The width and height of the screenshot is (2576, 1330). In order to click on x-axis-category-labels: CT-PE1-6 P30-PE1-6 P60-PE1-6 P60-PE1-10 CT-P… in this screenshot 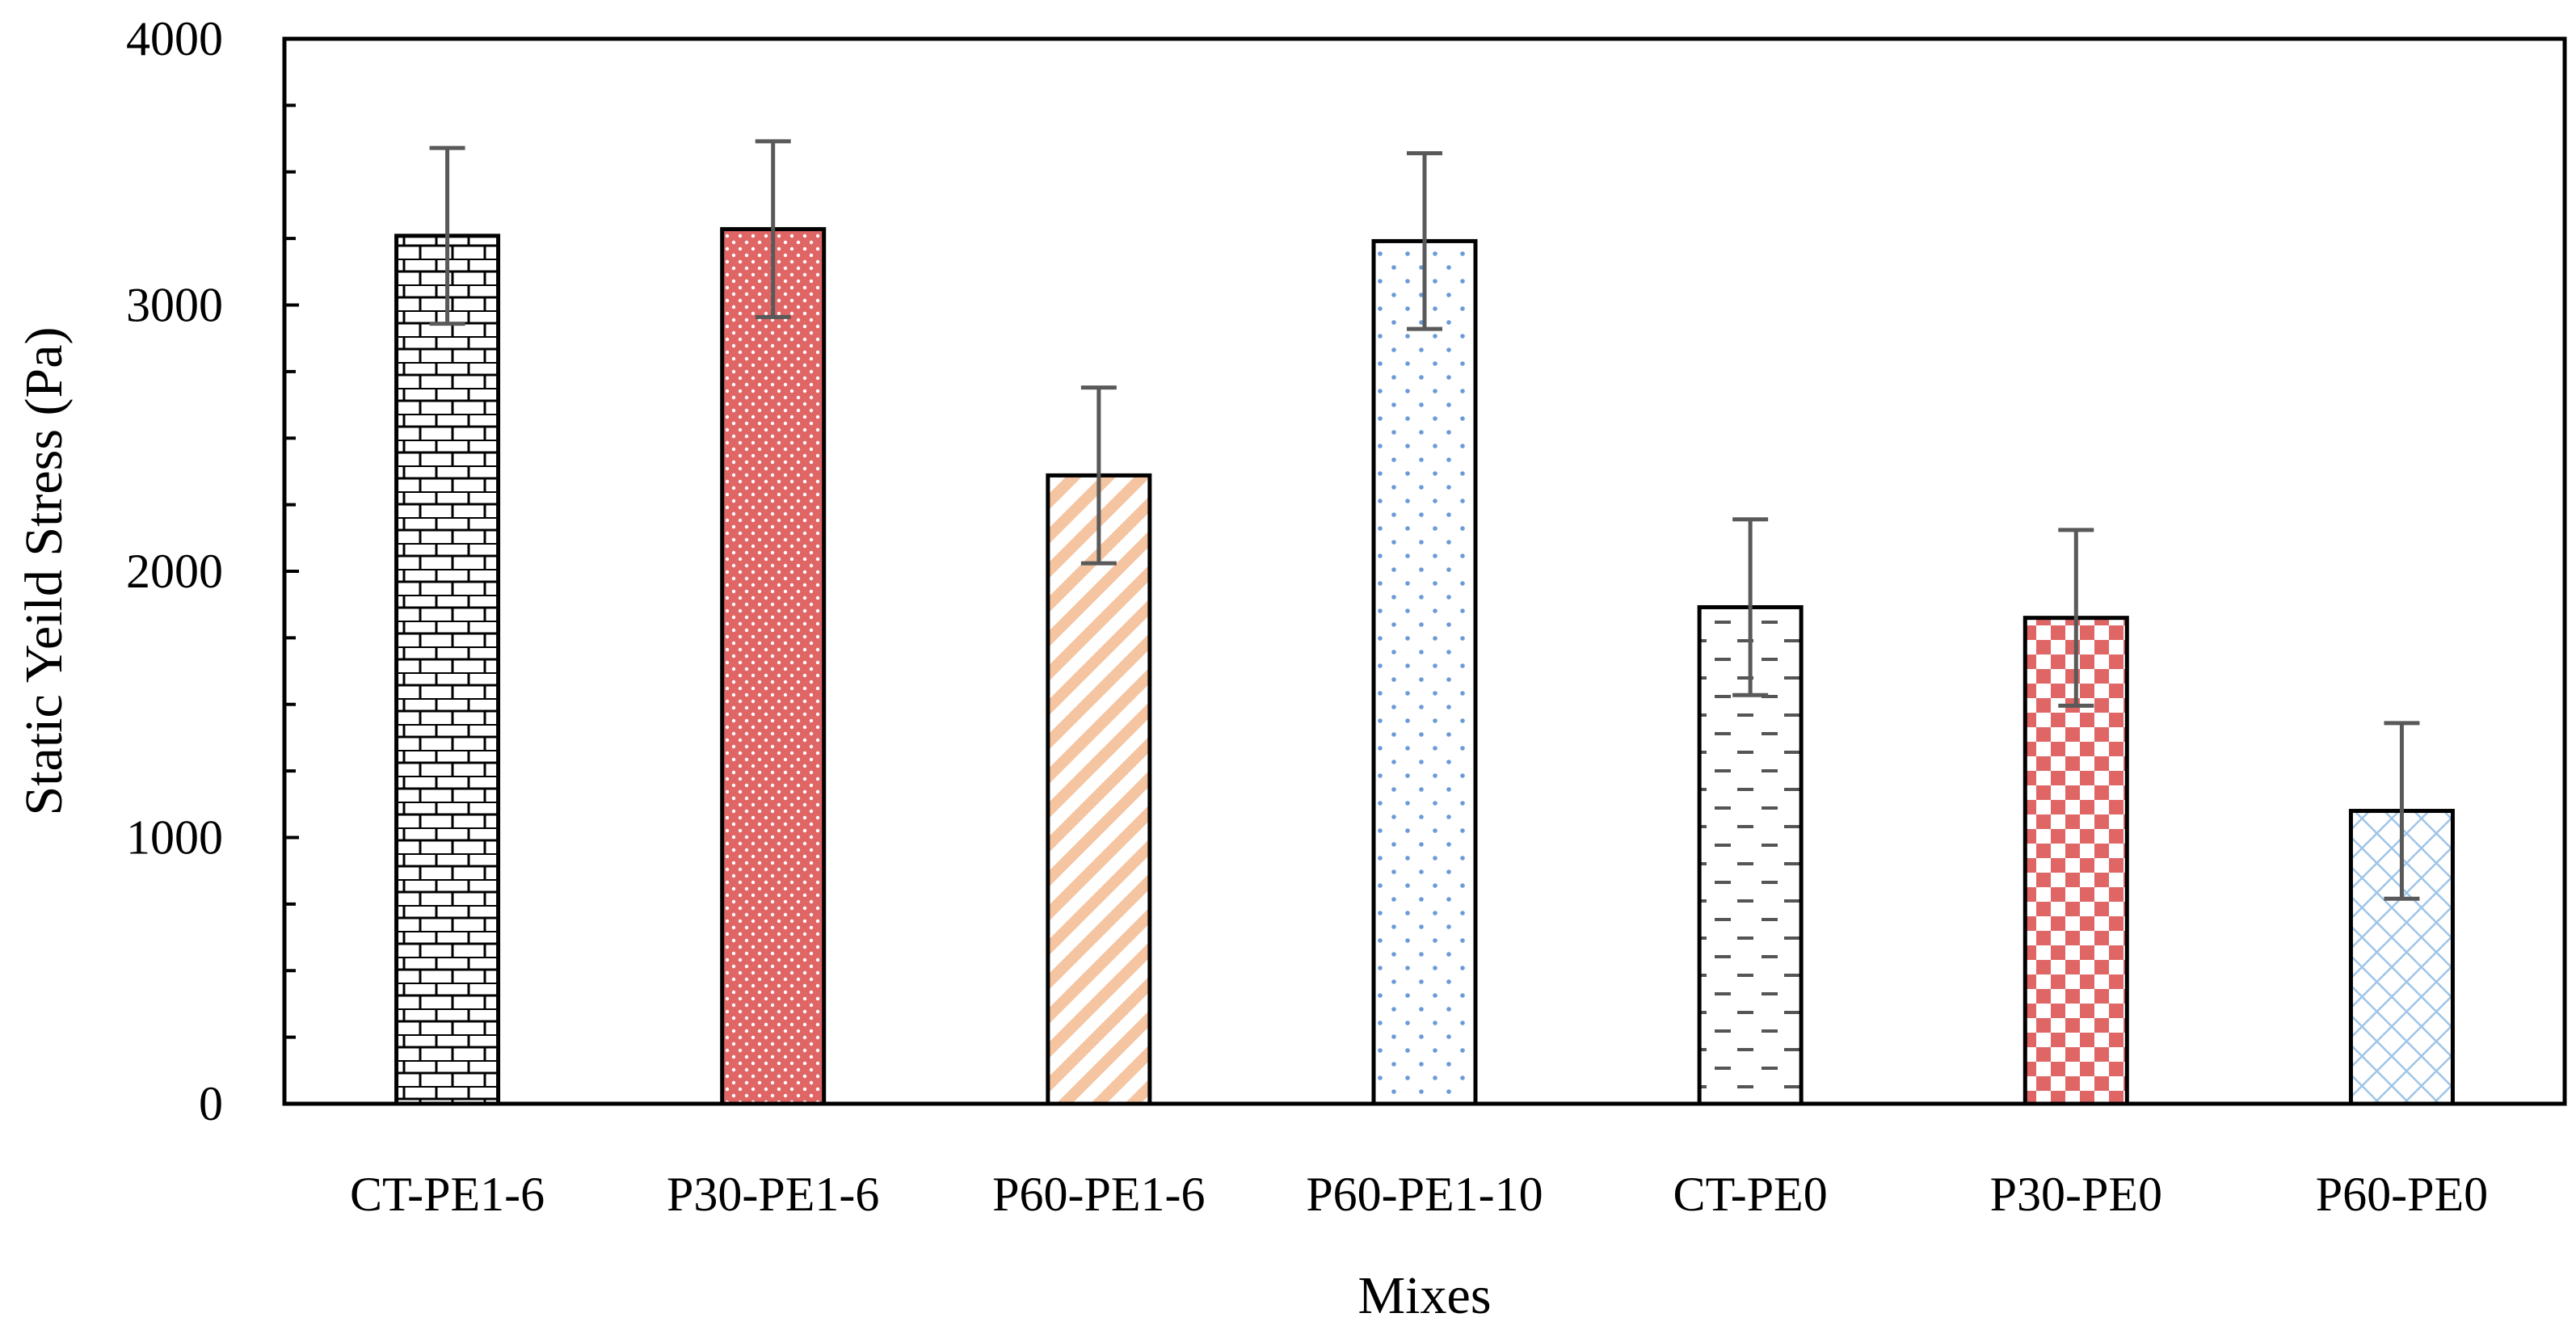, I will do `click(1419, 1194)`.